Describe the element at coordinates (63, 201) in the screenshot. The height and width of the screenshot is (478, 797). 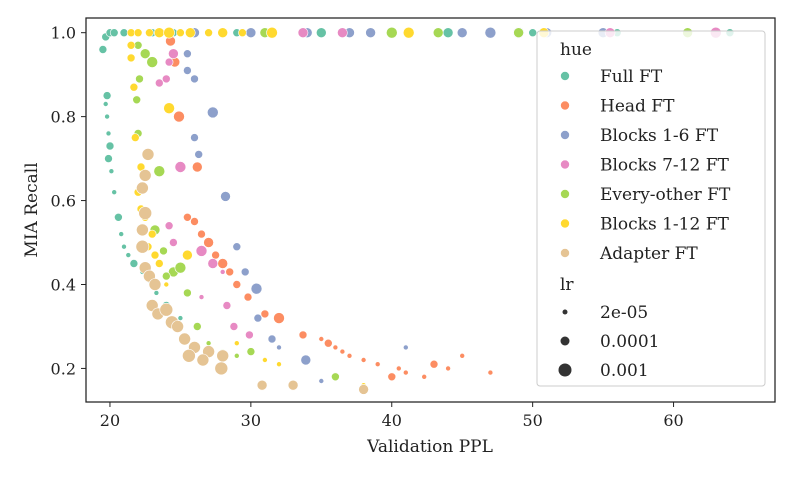
I see `y-tick-label: 0.6` at that location.